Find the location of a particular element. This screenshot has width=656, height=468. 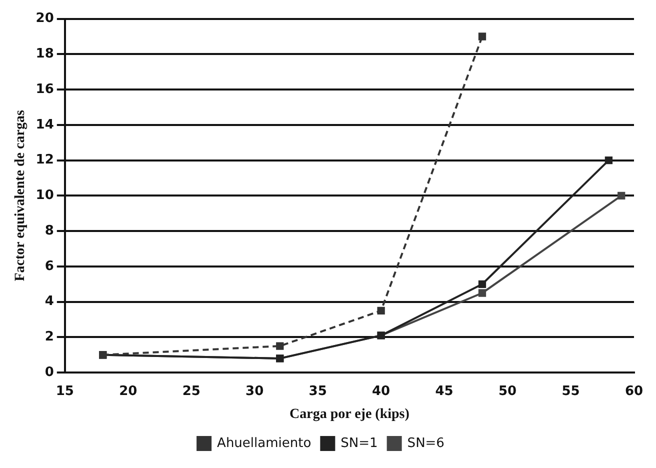

y-axis-title: Factor equivalente de cargas is located at coordinates (20, 196).